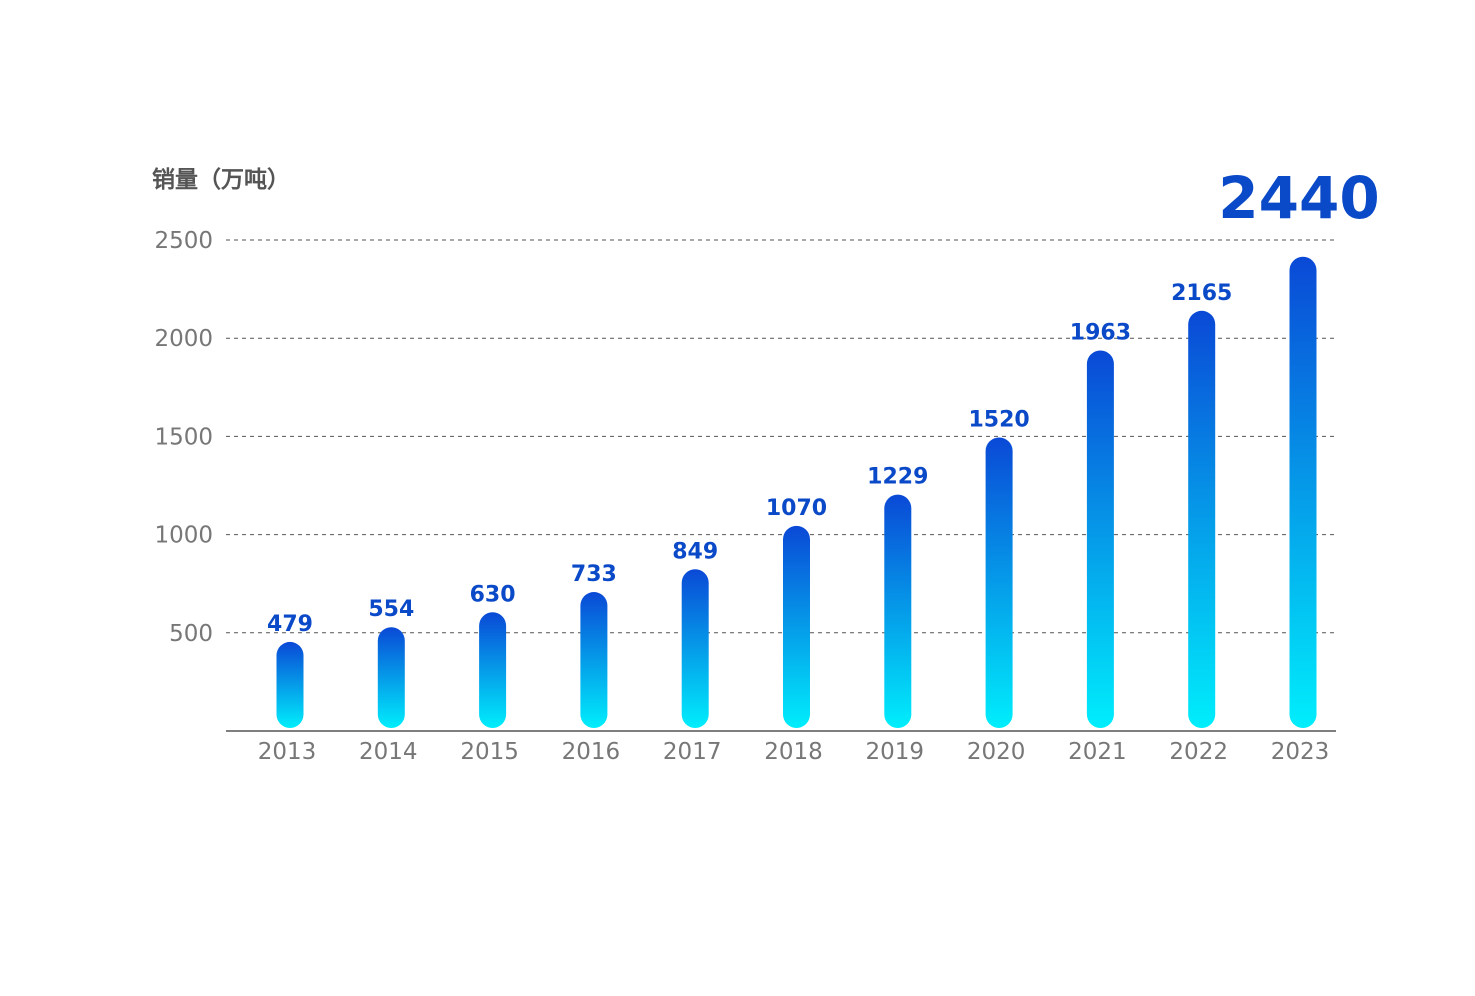 Image resolution: width=1475 pixels, height=996 pixels. What do you see at coordinates (895, 752) in the screenshot?
I see `x-tick-label-2019: 2019` at bounding box center [895, 752].